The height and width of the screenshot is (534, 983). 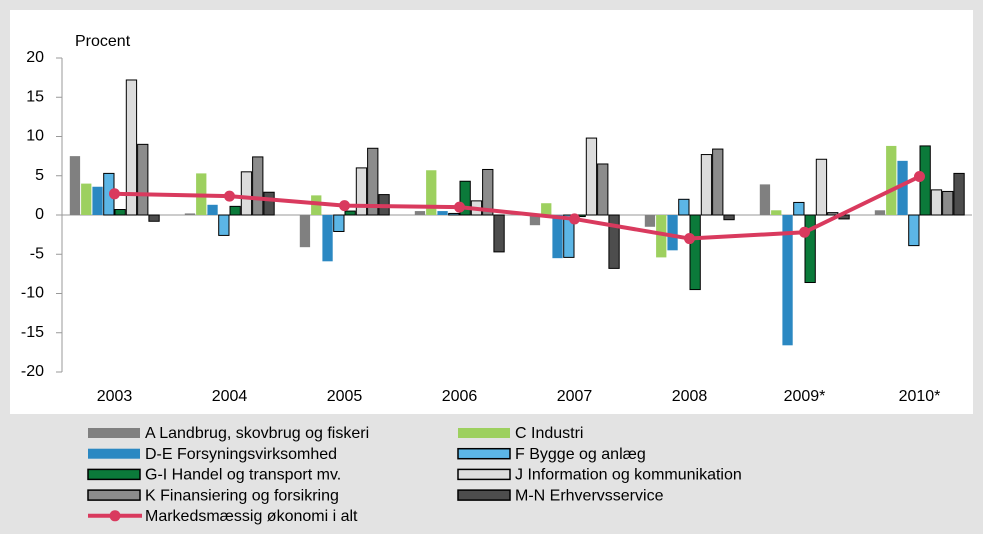 What do you see at coordinates (243, 475) in the screenshot?
I see `legend-label: G-I Handel og transport mv.` at bounding box center [243, 475].